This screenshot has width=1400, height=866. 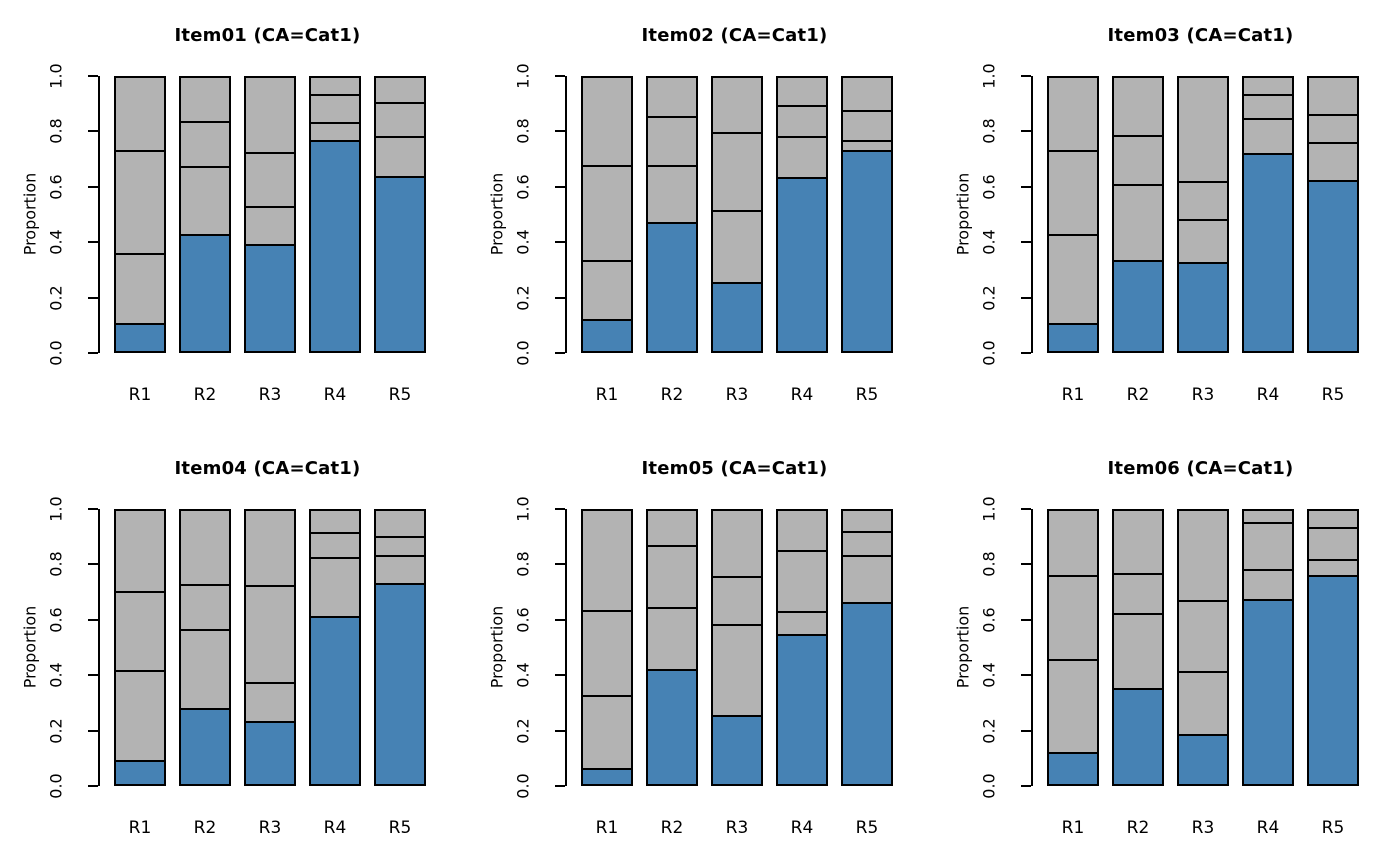 What do you see at coordinates (56, 353) in the screenshot?
I see `y-tick-label: 0.0` at bounding box center [56, 353].